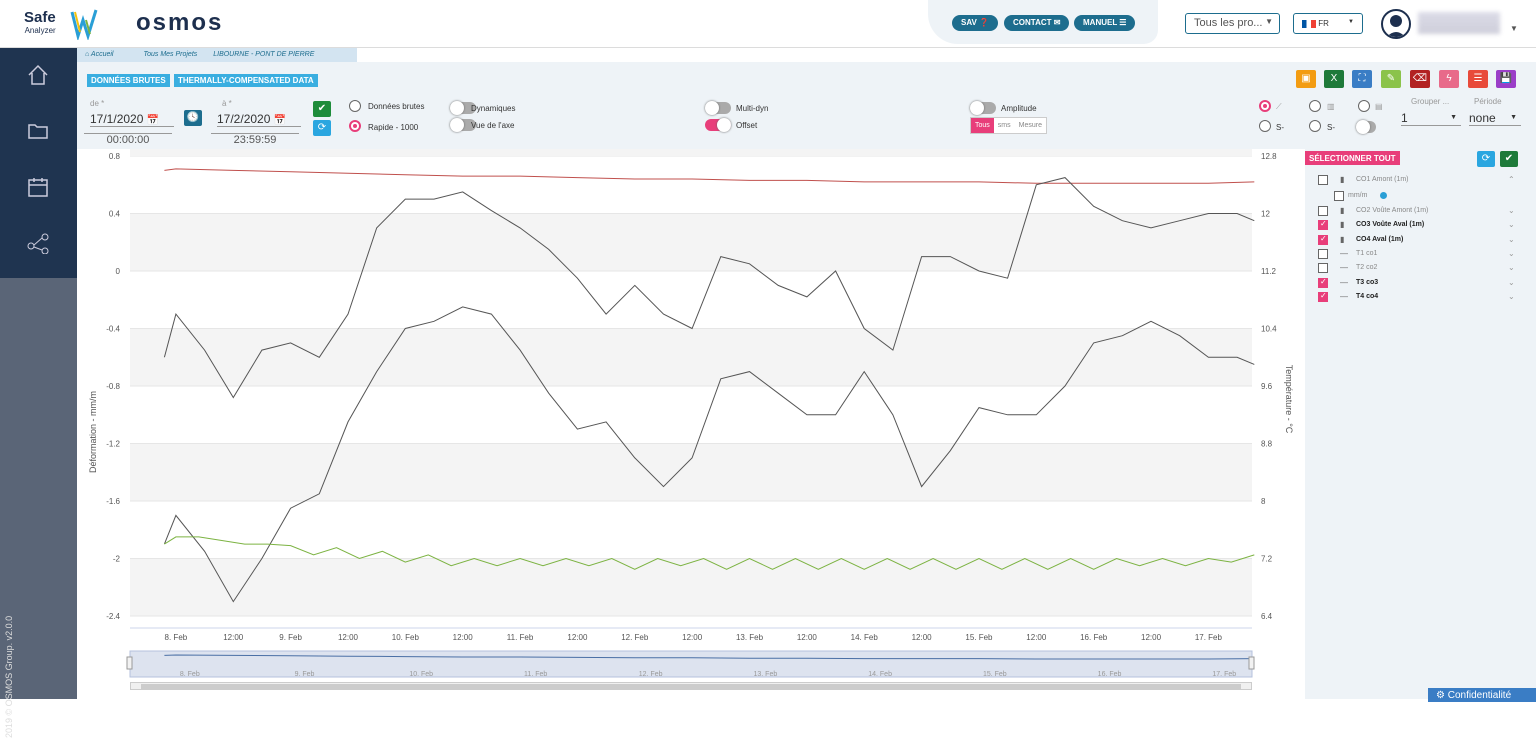 The image size is (1536, 738). I want to click on stack-toggle, so click(1366, 127).